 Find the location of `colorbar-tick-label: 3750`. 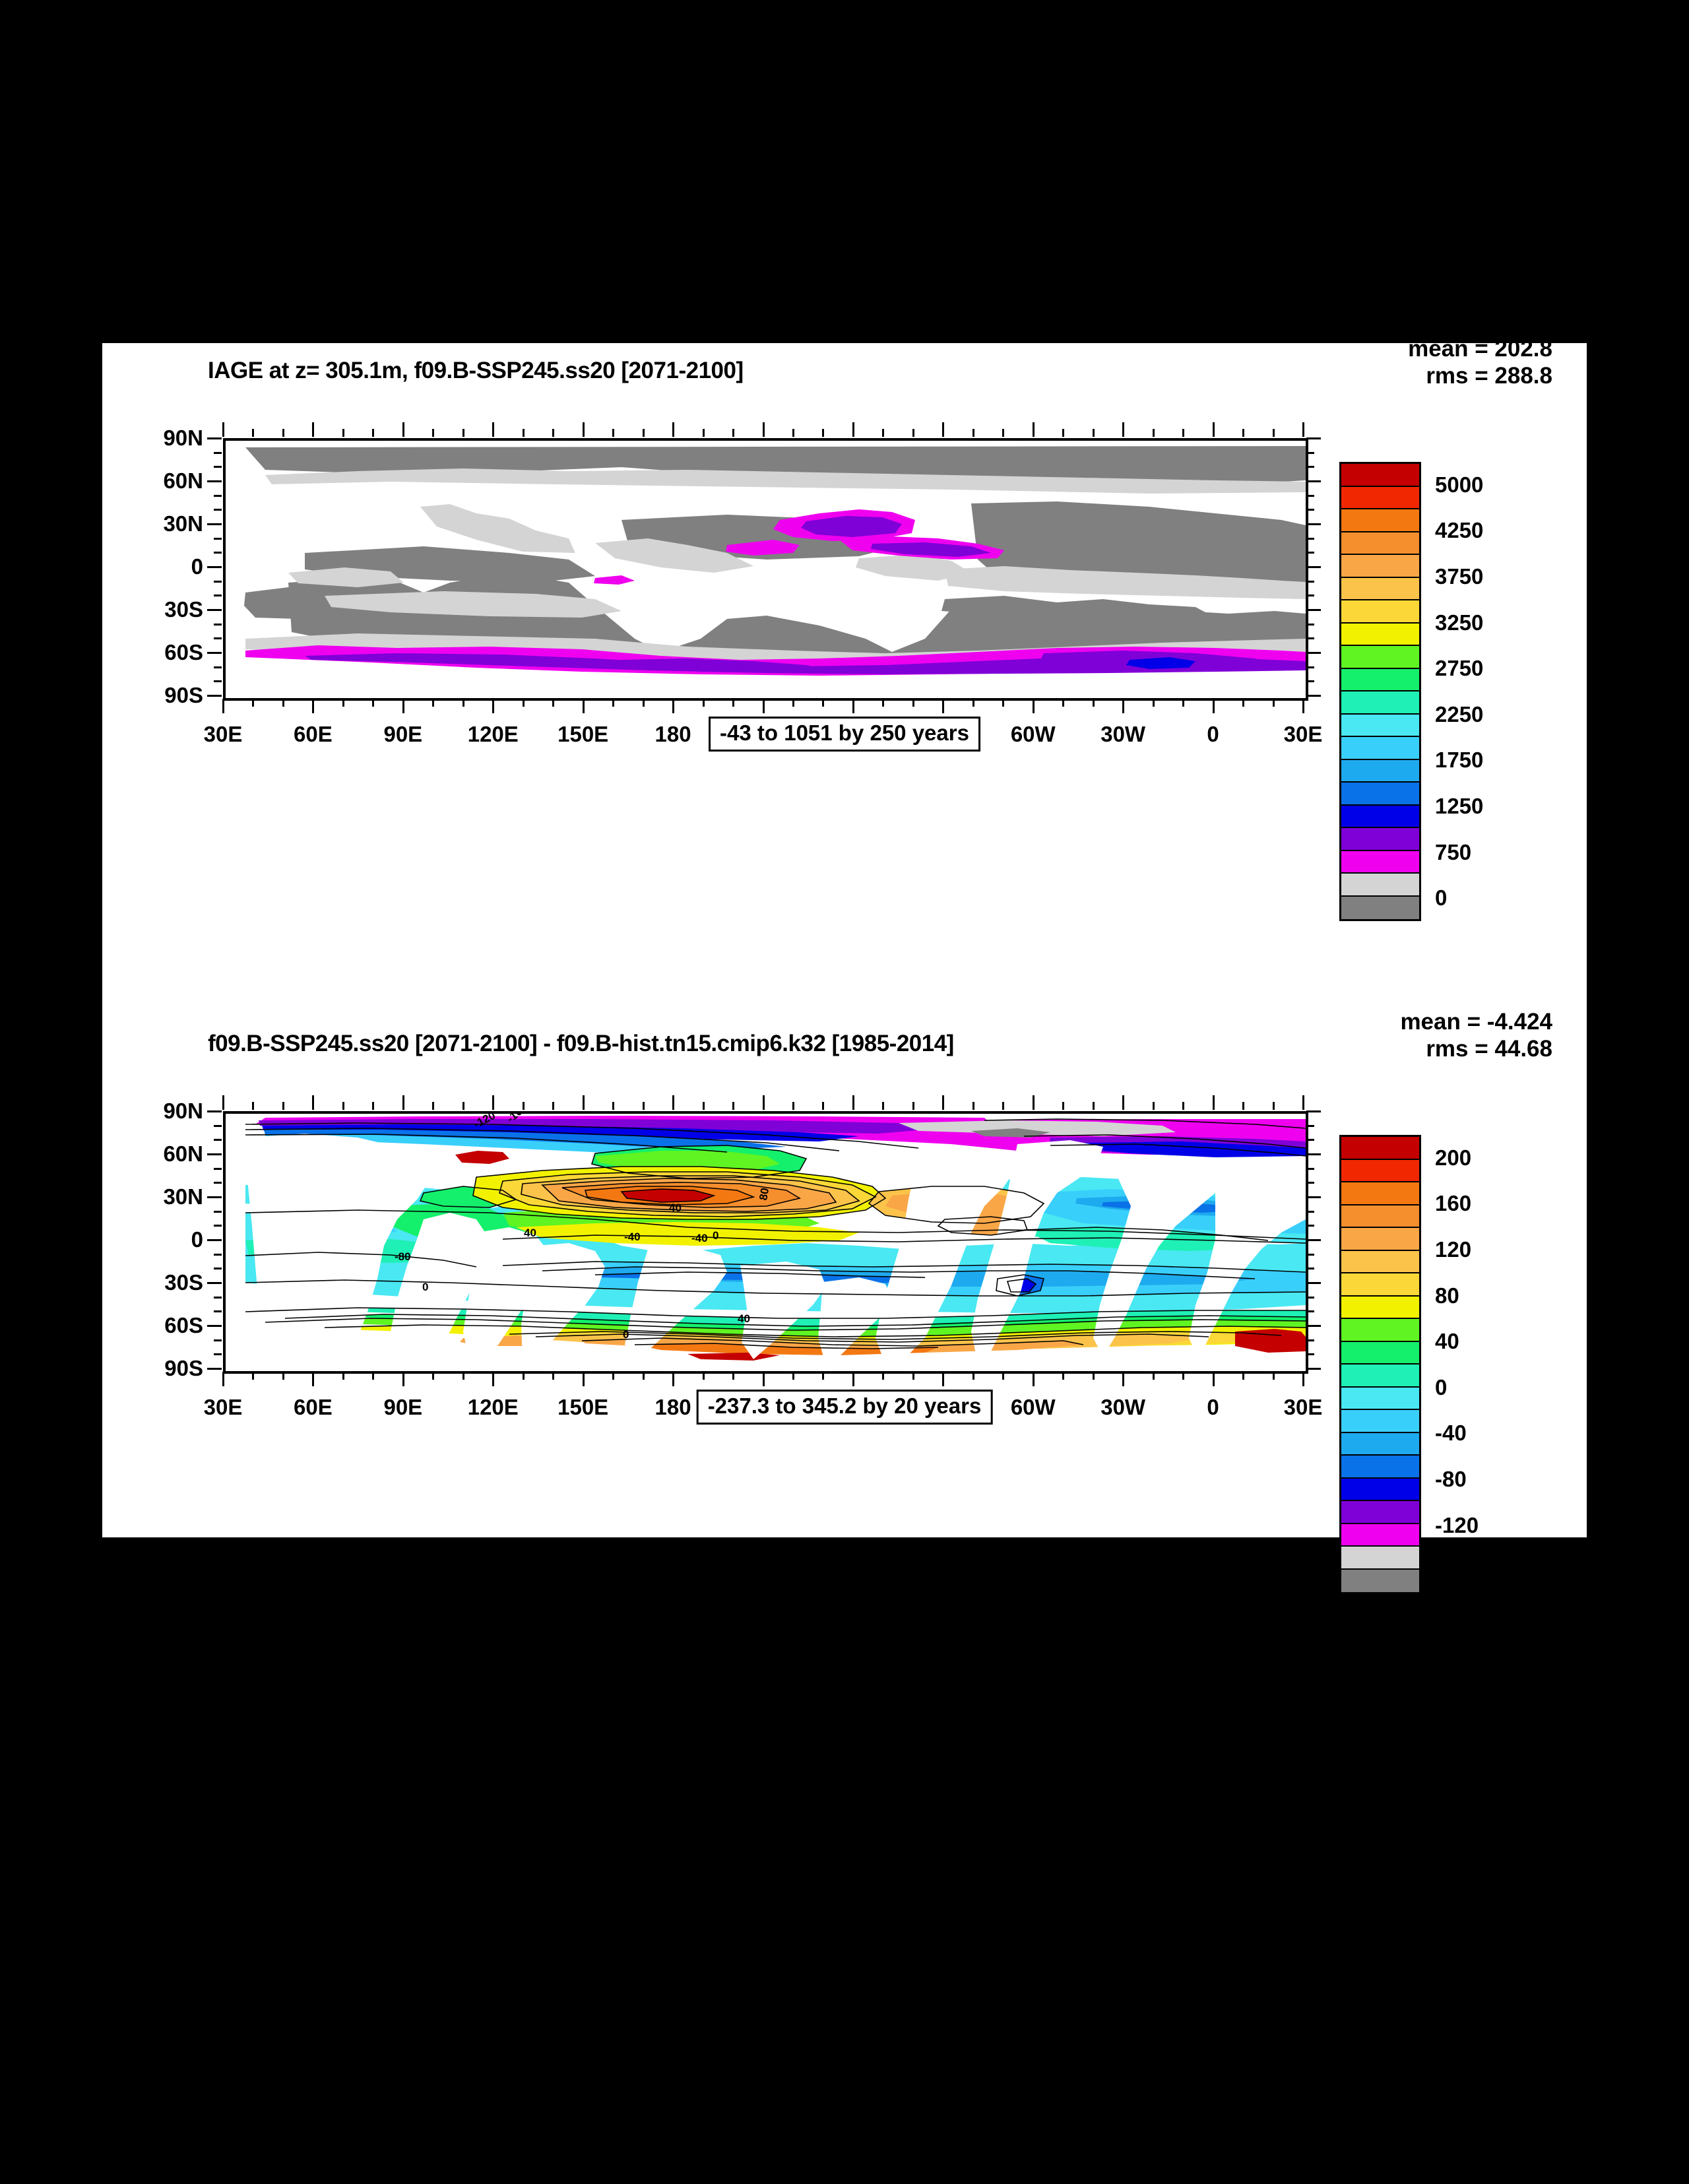

colorbar-tick-label: 3750 is located at coordinates (1459, 576).